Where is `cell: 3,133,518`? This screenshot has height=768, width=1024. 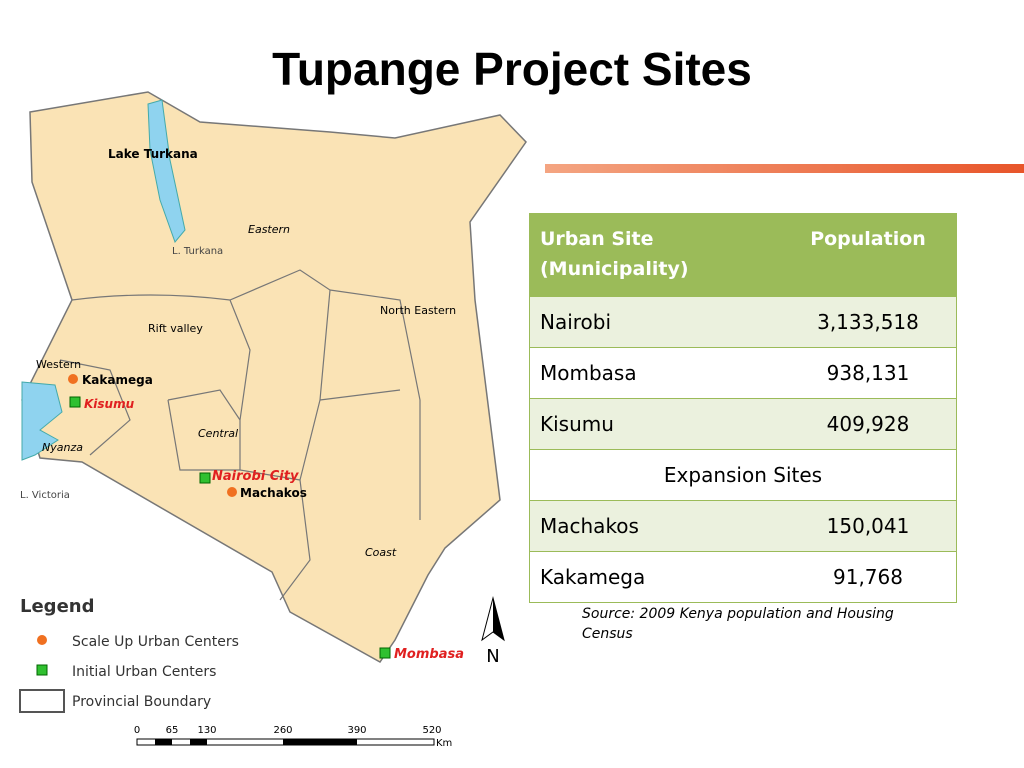
cell: 3,133,518 is located at coordinates (868, 322).